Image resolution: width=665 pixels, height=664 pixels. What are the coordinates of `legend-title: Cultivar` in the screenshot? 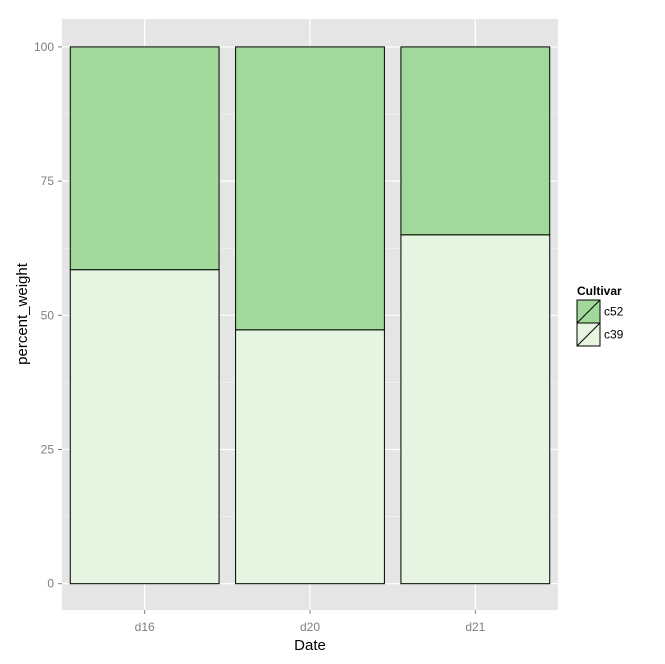 It's located at (599, 291).